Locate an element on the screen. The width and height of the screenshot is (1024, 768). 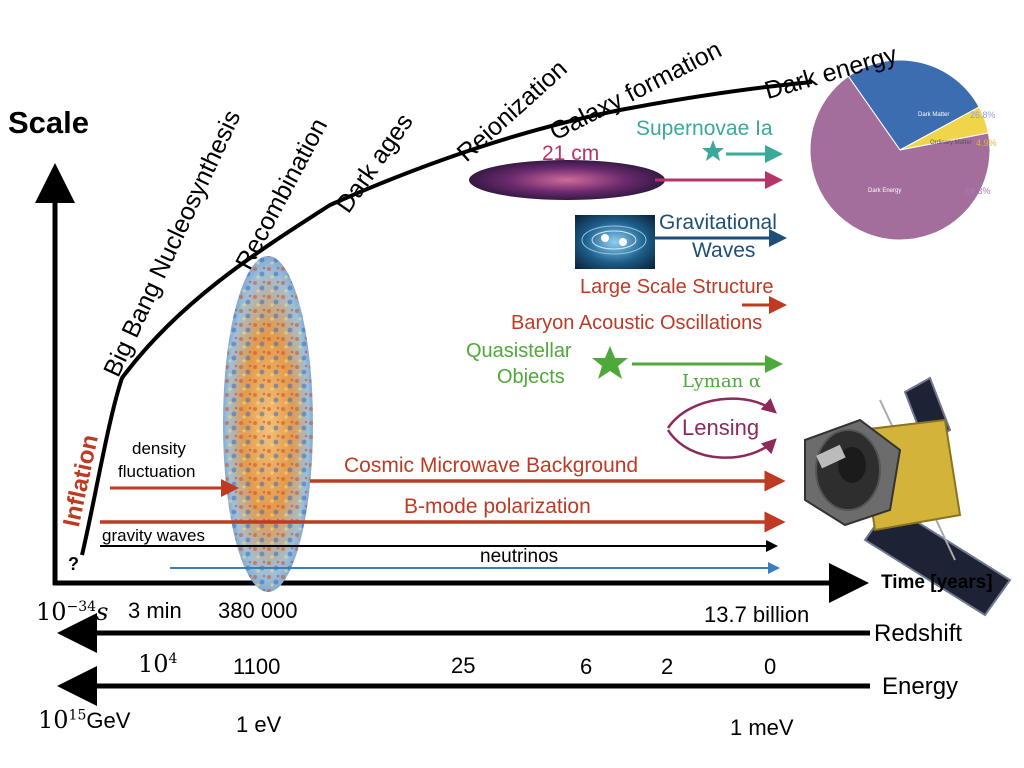
label-qso-2: Objects is located at coordinates (531, 377).